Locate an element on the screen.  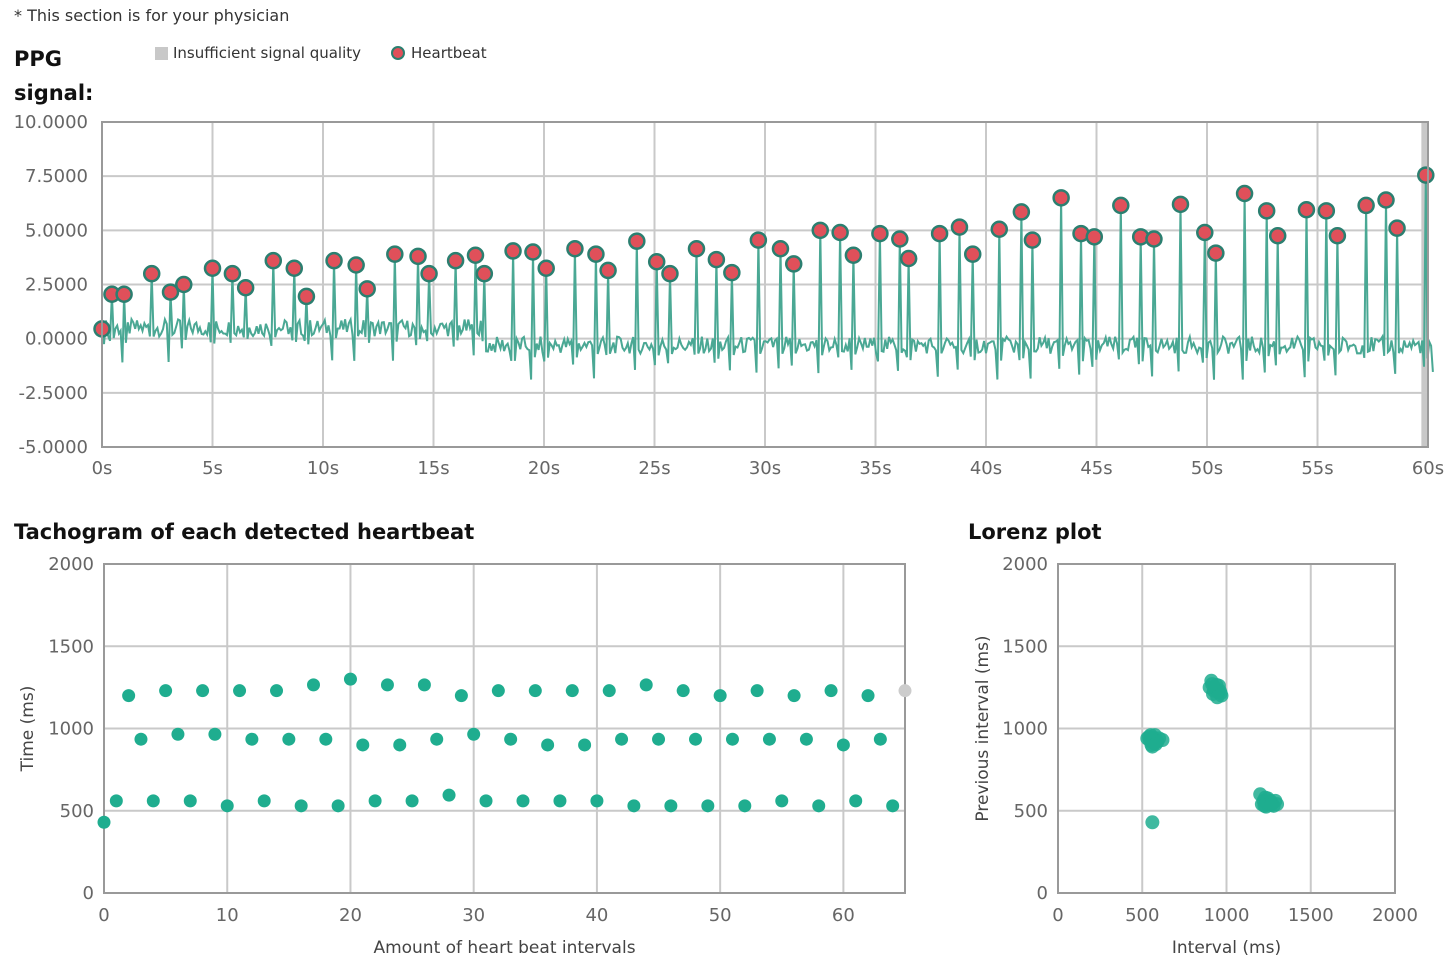
tachogram-xlabel: Amount of heart beat intervals is located at coordinates (504, 948).